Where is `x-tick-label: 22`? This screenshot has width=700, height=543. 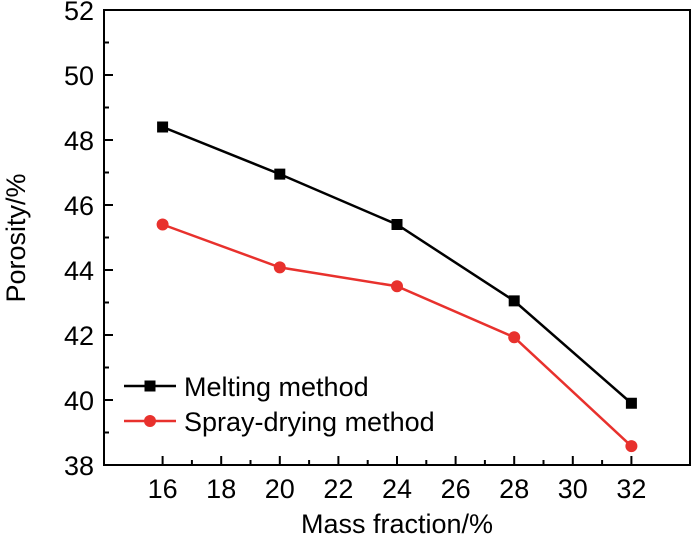
x-tick-label: 22 is located at coordinates (338, 489).